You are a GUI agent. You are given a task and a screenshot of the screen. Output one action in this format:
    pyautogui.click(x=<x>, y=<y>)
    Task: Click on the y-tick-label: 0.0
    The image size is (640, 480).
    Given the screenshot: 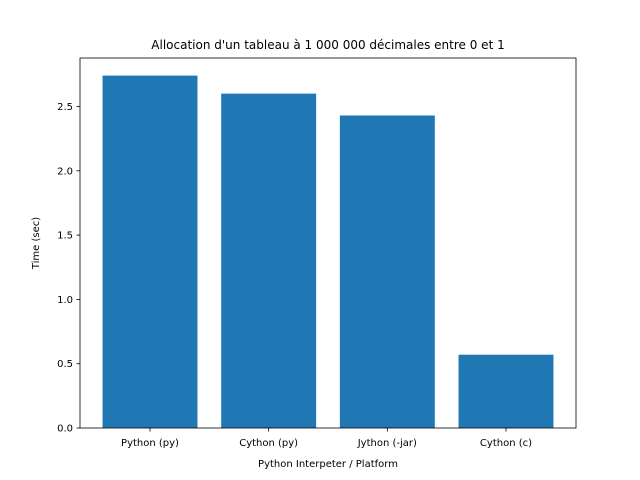 What is the action you would take?
    pyautogui.click(x=65, y=429)
    